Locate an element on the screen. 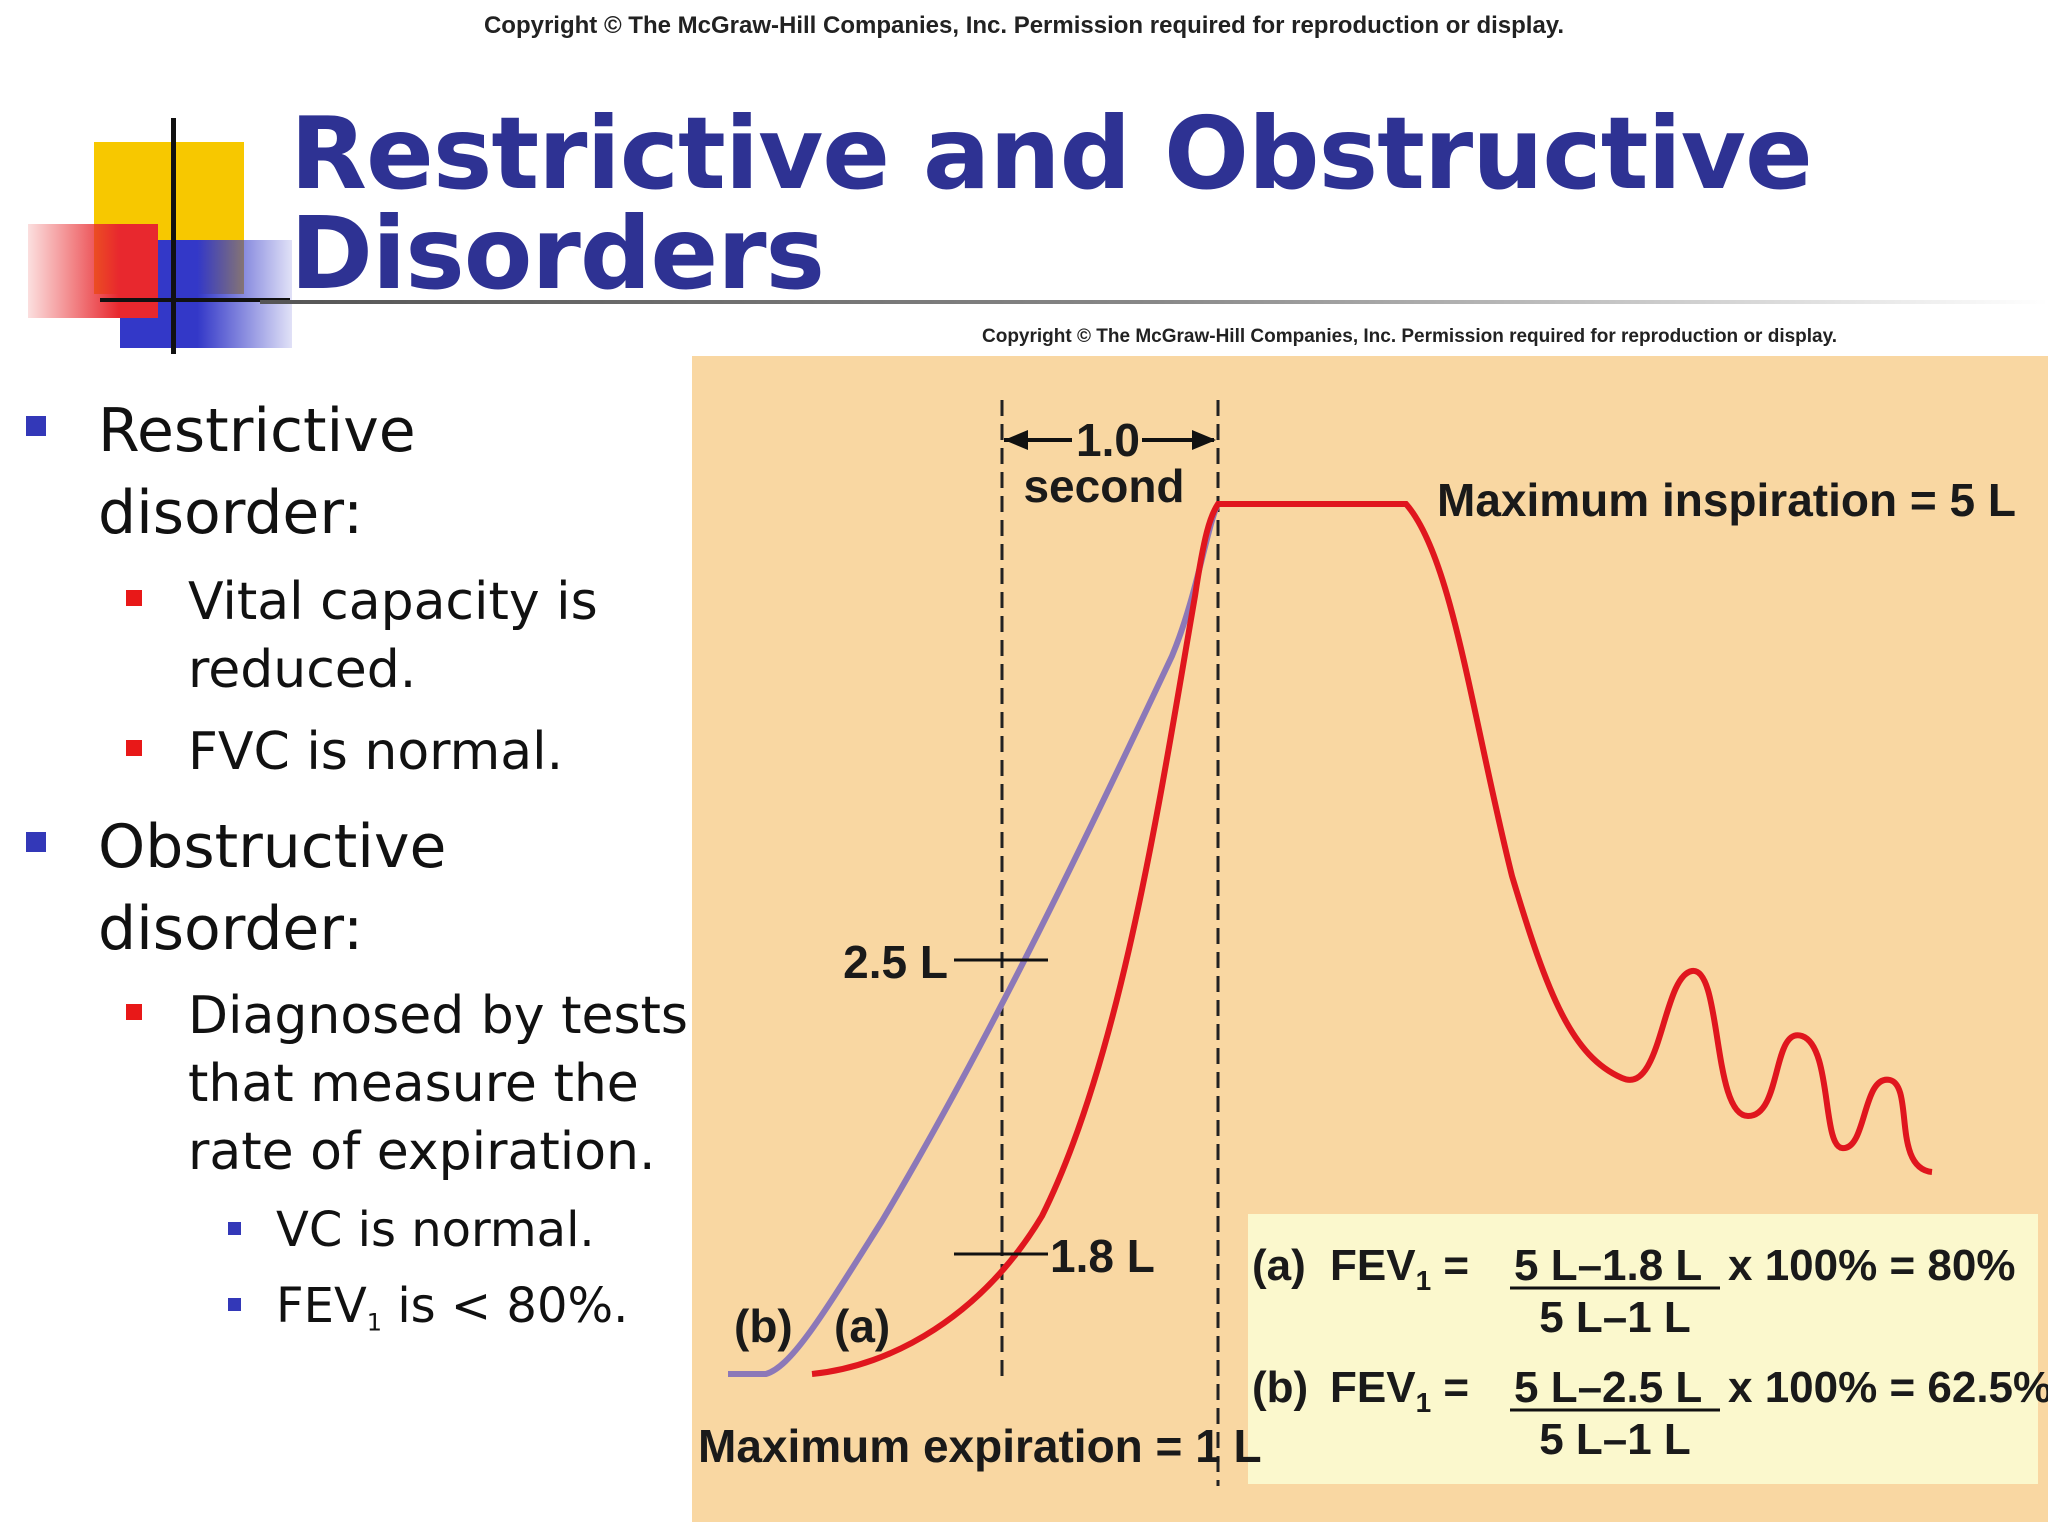  fev-subscript: 1 is located at coordinates (374, 1322).